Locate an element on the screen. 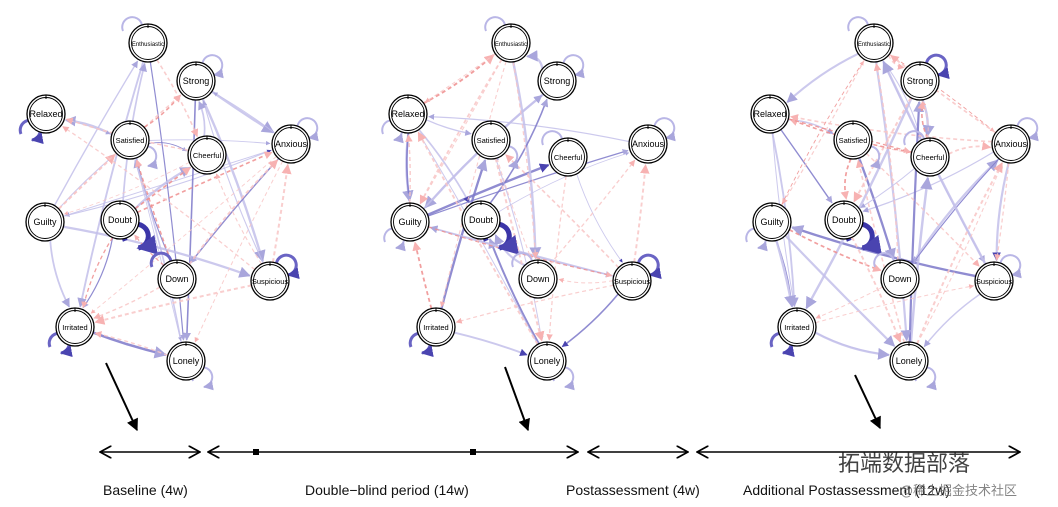 This screenshot has height=507, width=1058. timeline-tick is located at coordinates (256, 452).